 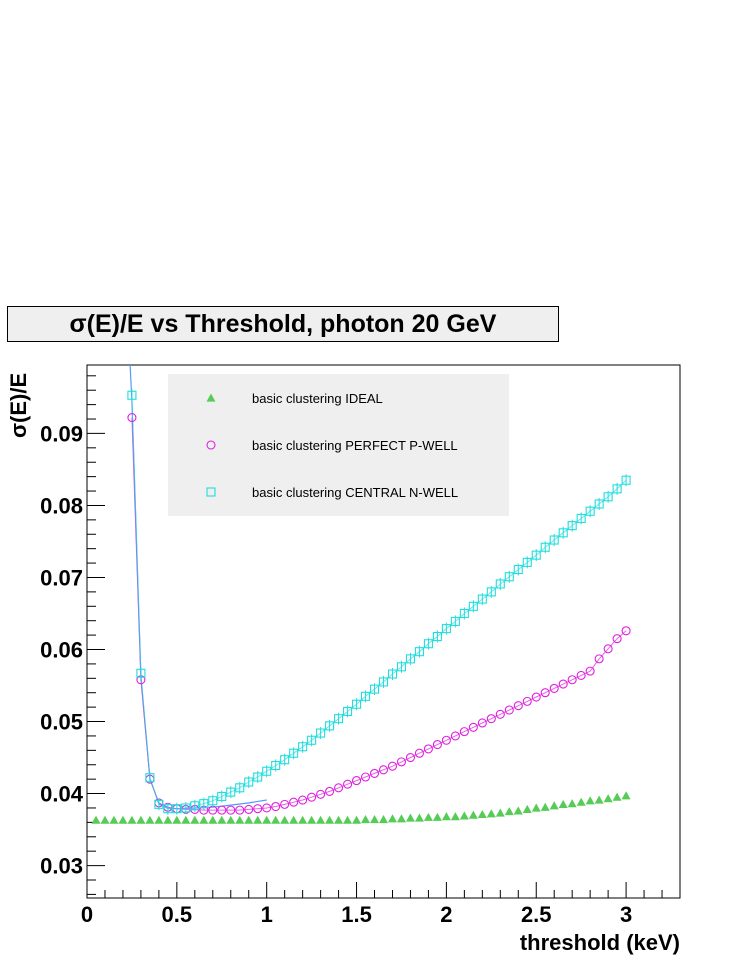 I want to click on y-tick-label: 0.07, so click(x=61, y=577).